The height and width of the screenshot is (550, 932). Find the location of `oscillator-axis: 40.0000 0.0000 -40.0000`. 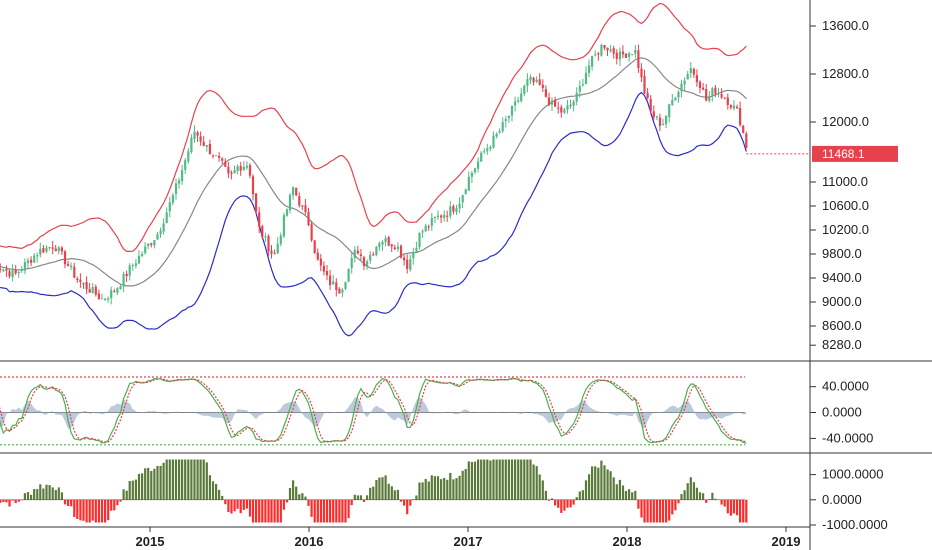

oscillator-axis: 40.0000 0.0000 -40.0000 is located at coordinates (841, 412).